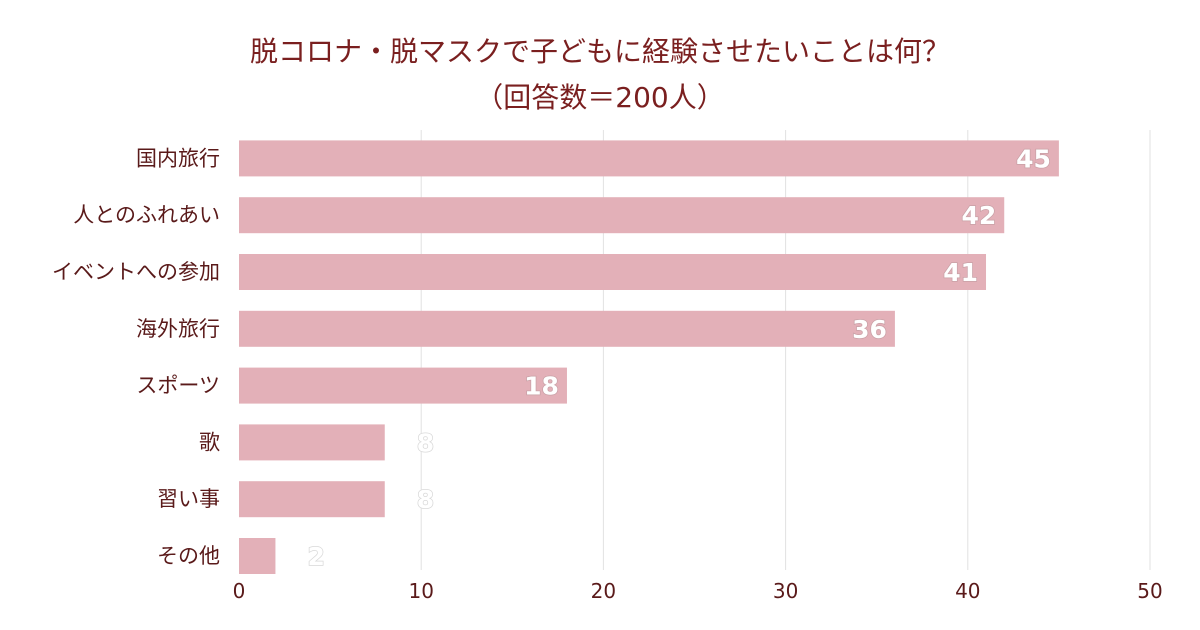 The image size is (1200, 630). I want to click on chart-title: 脱コロナ・脱マスクで子どもに経験させたいことは何？, so click(599, 51).